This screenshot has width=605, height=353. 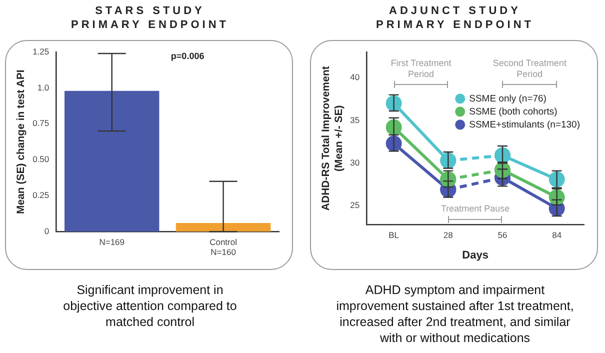 What do you see at coordinates (41, 123) in the screenshot?
I see `y-tick-label: 0.75` at bounding box center [41, 123].